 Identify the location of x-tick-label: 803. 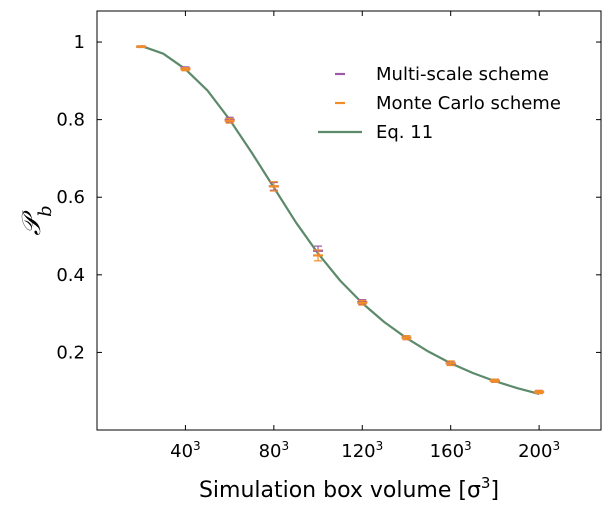
(274, 450).